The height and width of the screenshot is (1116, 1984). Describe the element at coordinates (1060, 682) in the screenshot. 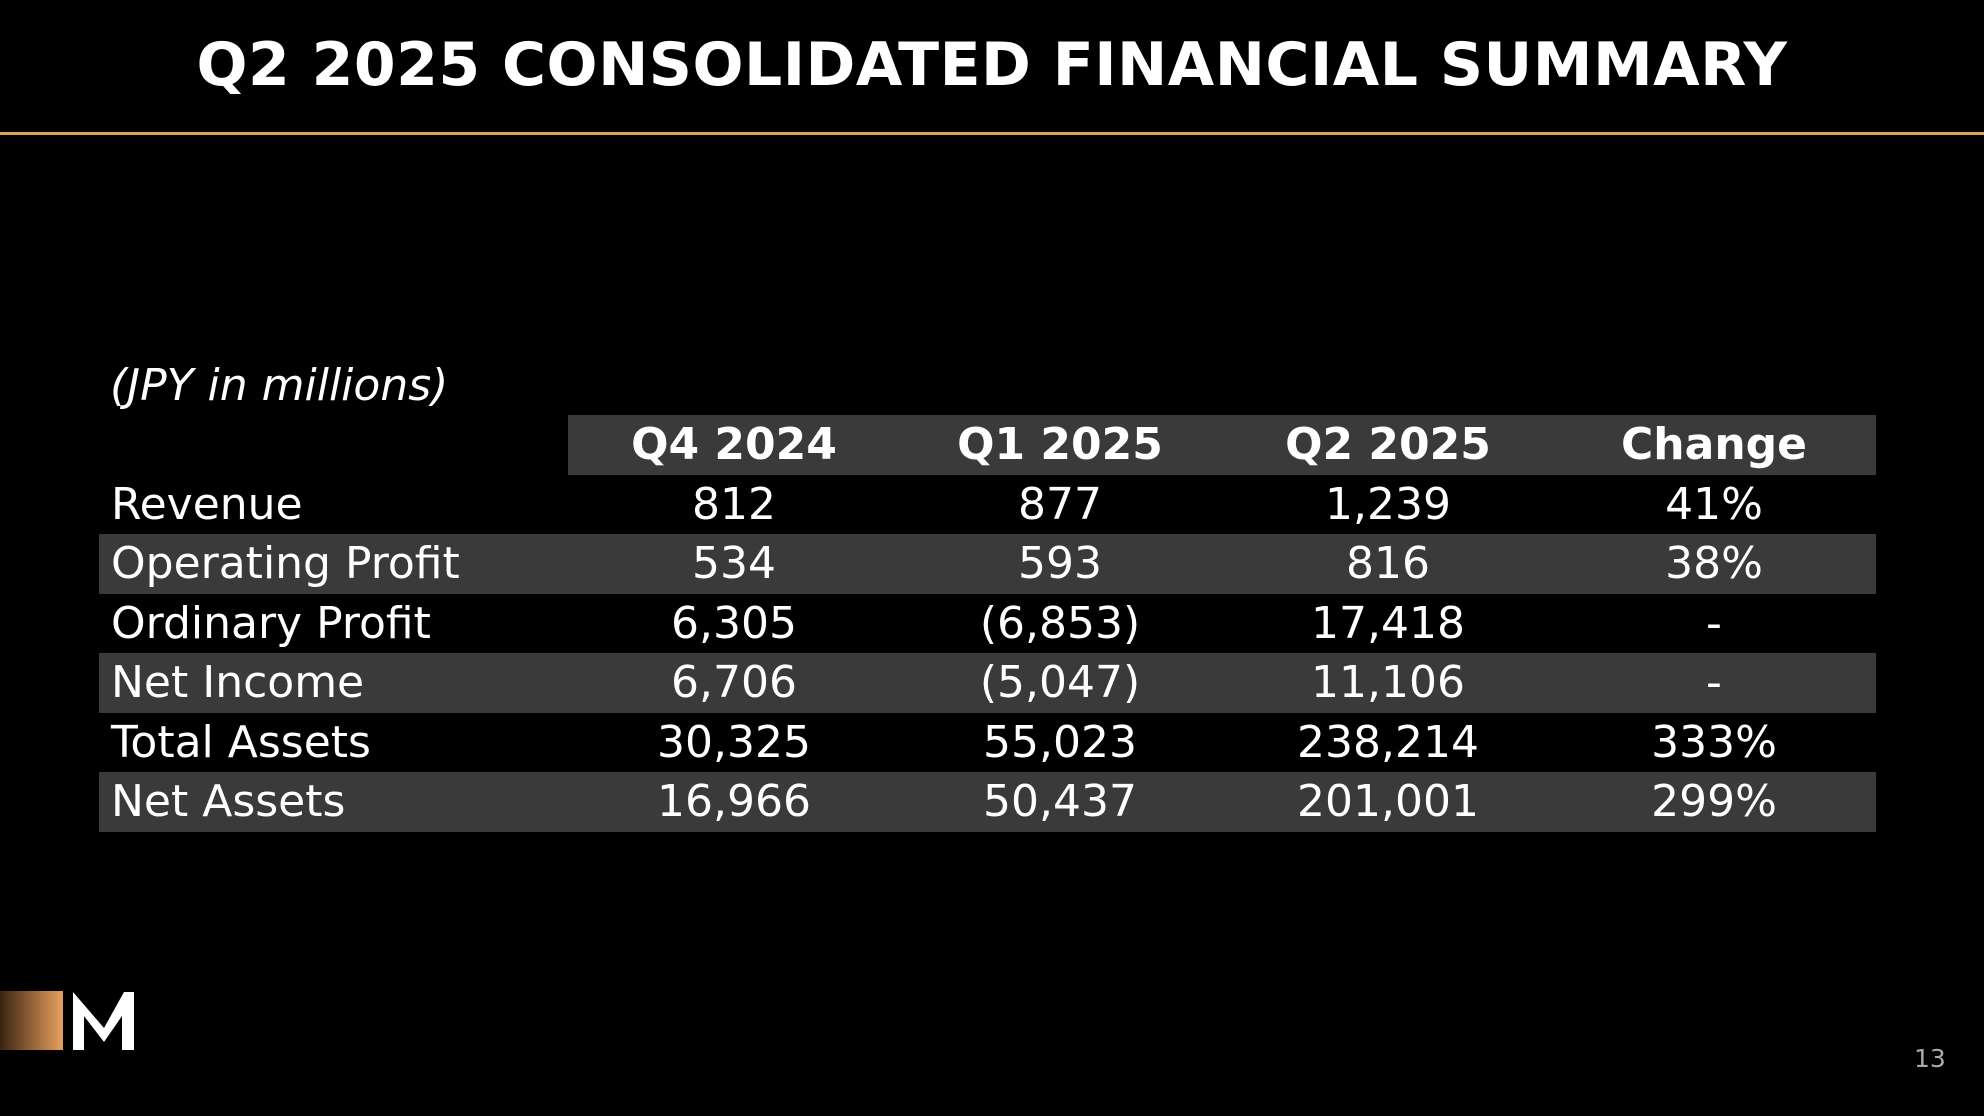

I see `table-cell: (5,047)` at that location.